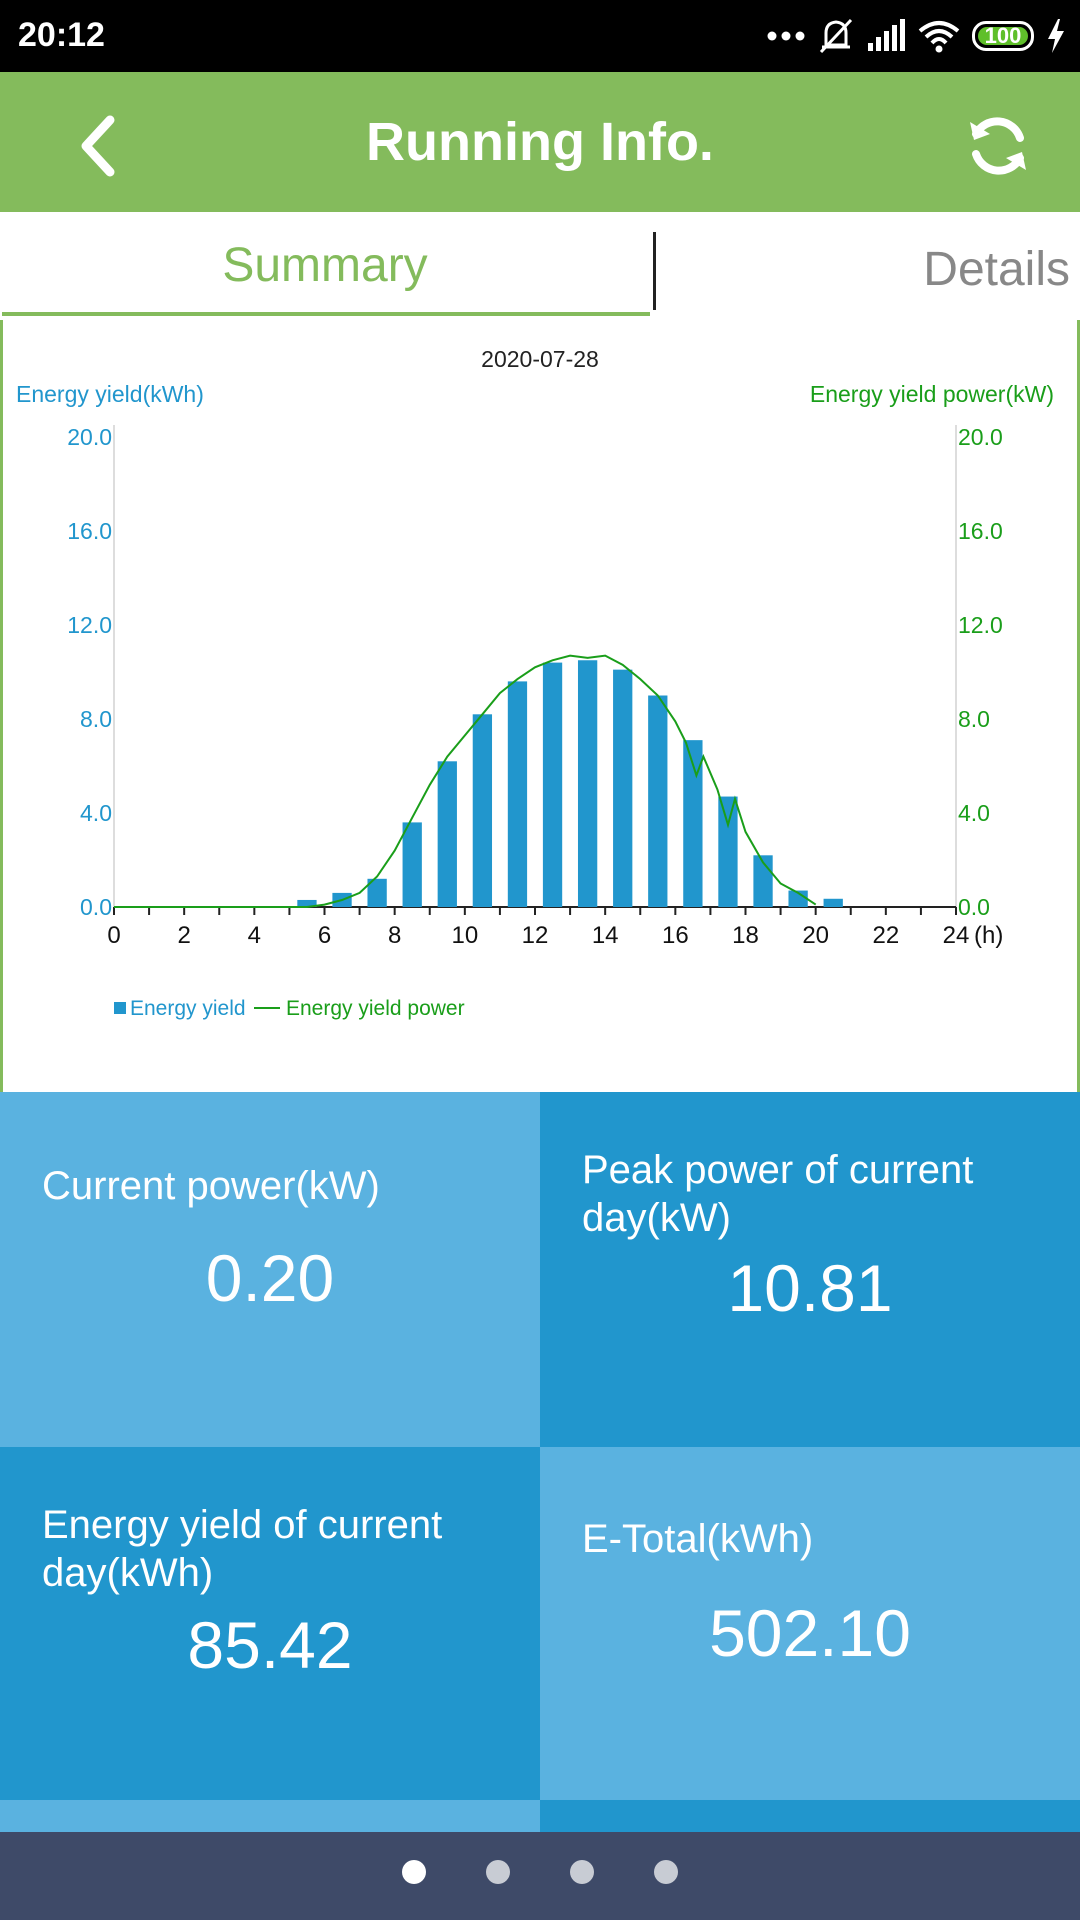  I want to click on x-tick-label: 10, so click(464, 935).